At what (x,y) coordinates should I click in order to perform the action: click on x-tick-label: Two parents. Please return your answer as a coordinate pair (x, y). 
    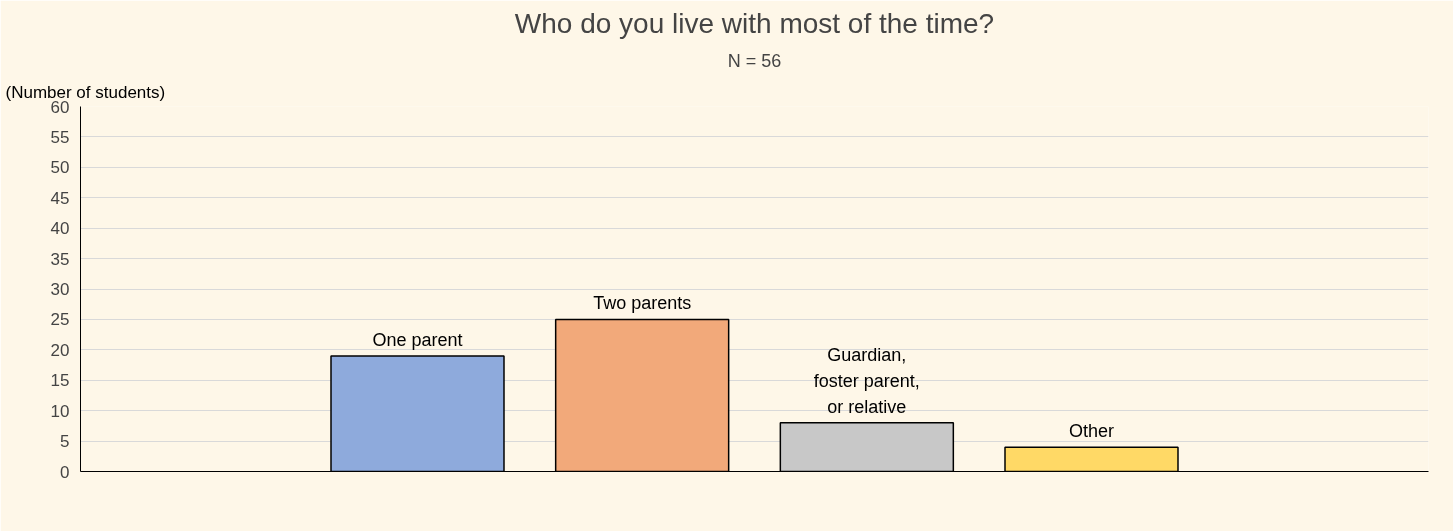
    Looking at the image, I should click on (642, 303).